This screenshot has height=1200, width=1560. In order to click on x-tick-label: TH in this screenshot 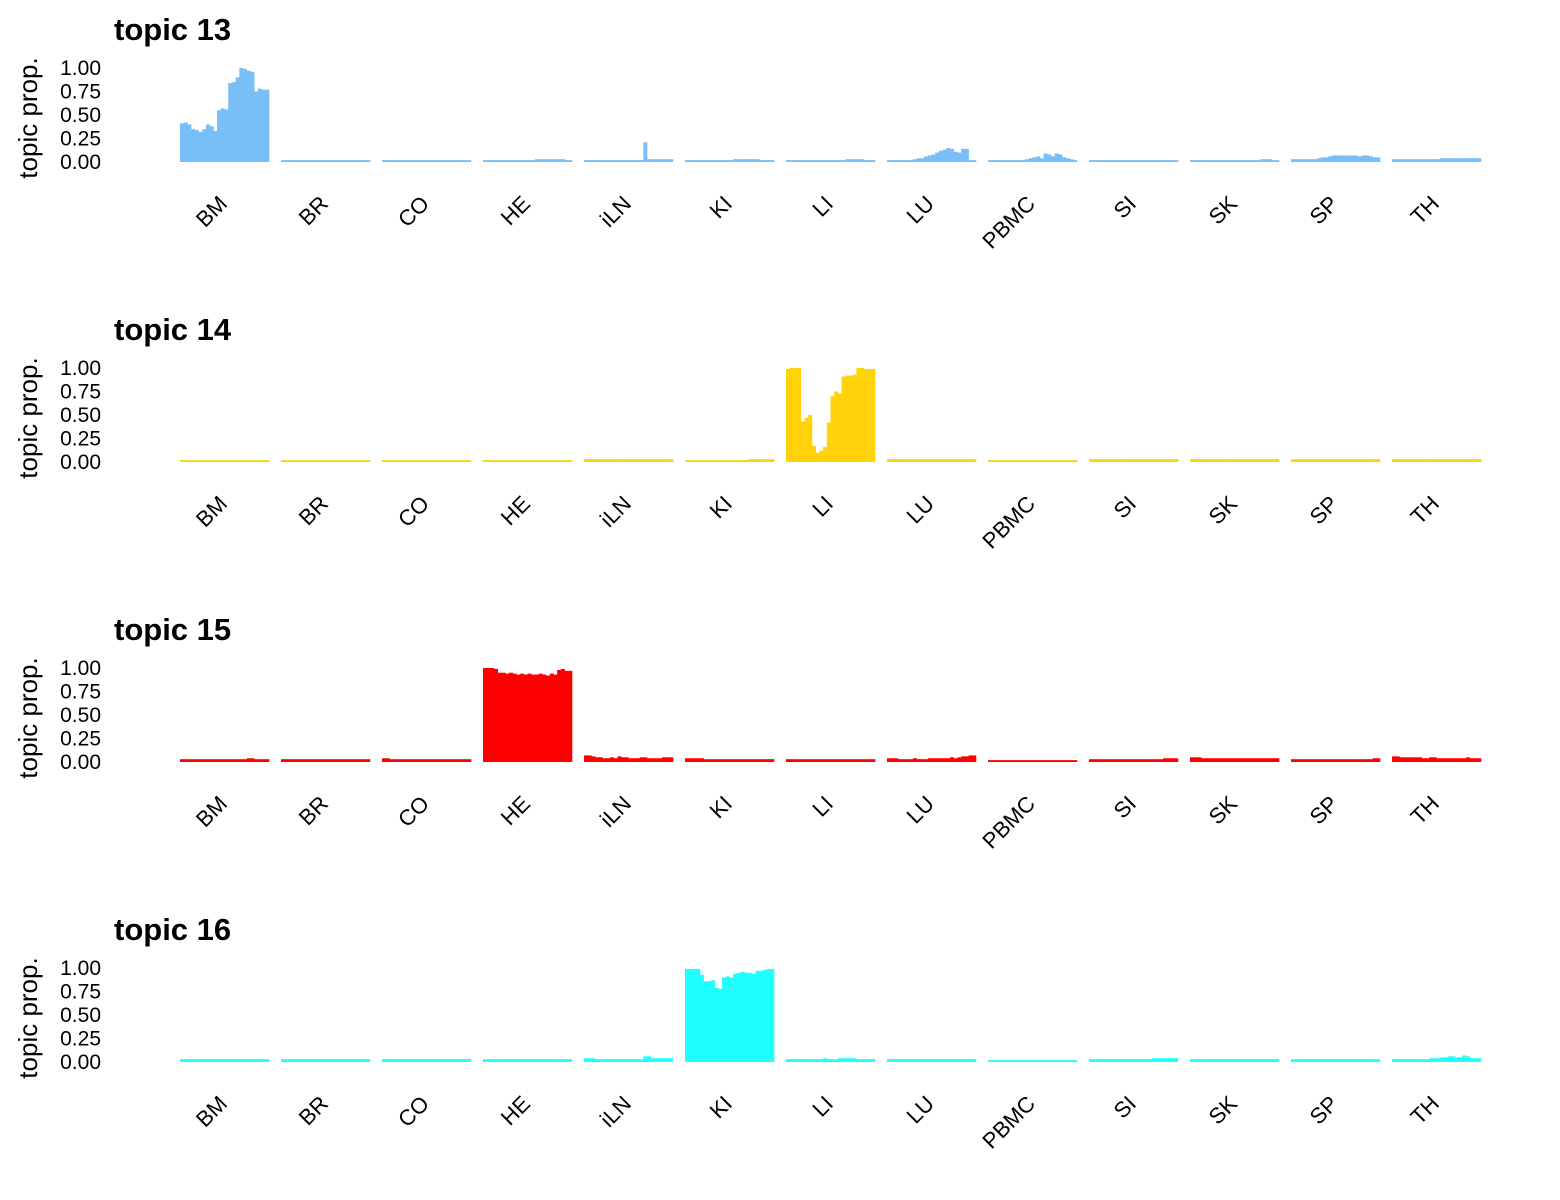, I will do `click(1425, 510)`.